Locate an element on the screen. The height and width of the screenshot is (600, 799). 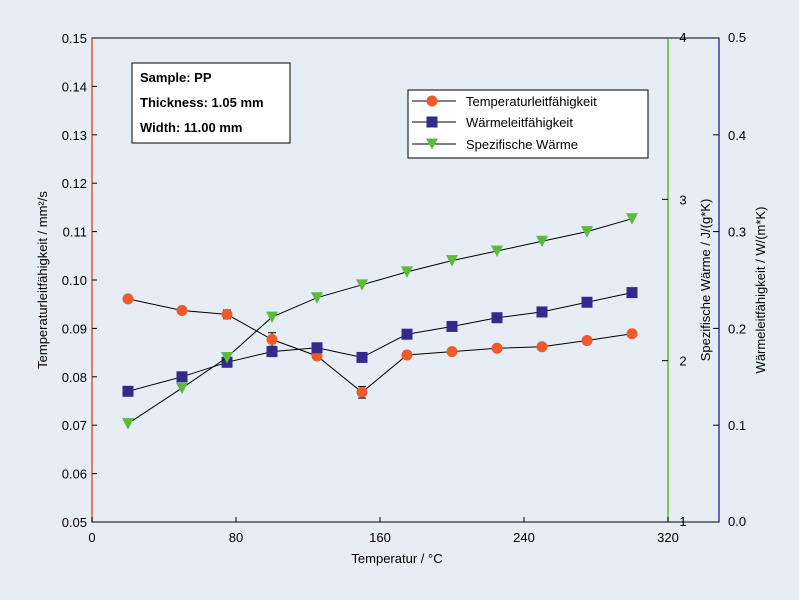
lambda-tick-label: 0.0 is located at coordinates (737, 521).